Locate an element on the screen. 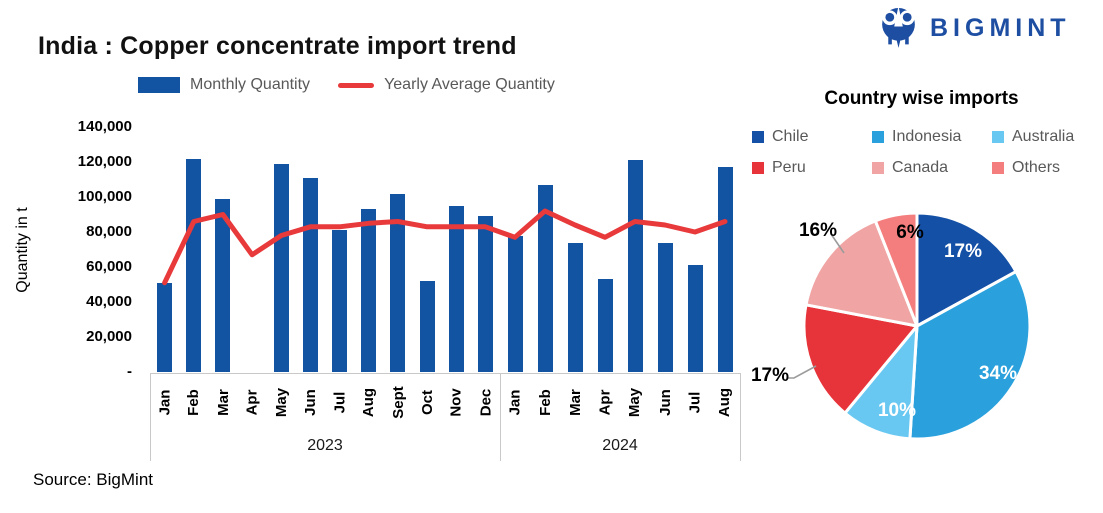 Image resolution: width=1103 pixels, height=513 pixels. bar-2024-Apr is located at coordinates (605, 326).